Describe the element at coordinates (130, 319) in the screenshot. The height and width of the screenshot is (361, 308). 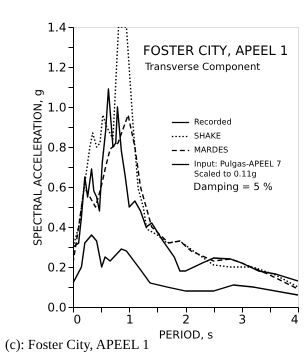
I see `x-tick-label: 1` at that location.